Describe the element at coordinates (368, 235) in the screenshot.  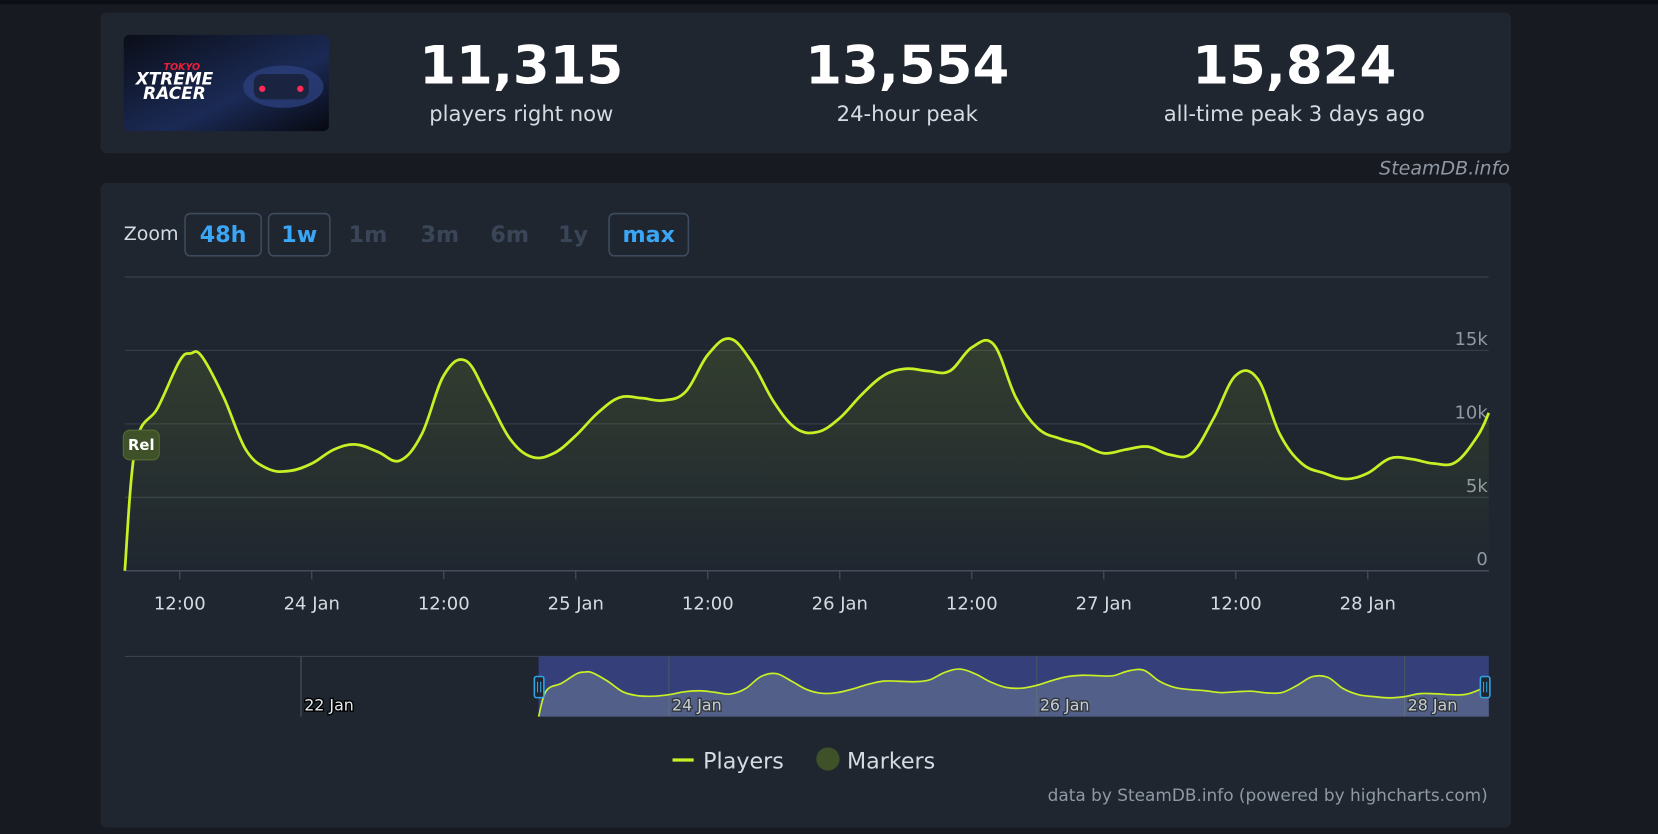
I see `zoom-button-label: 1m` at that location.